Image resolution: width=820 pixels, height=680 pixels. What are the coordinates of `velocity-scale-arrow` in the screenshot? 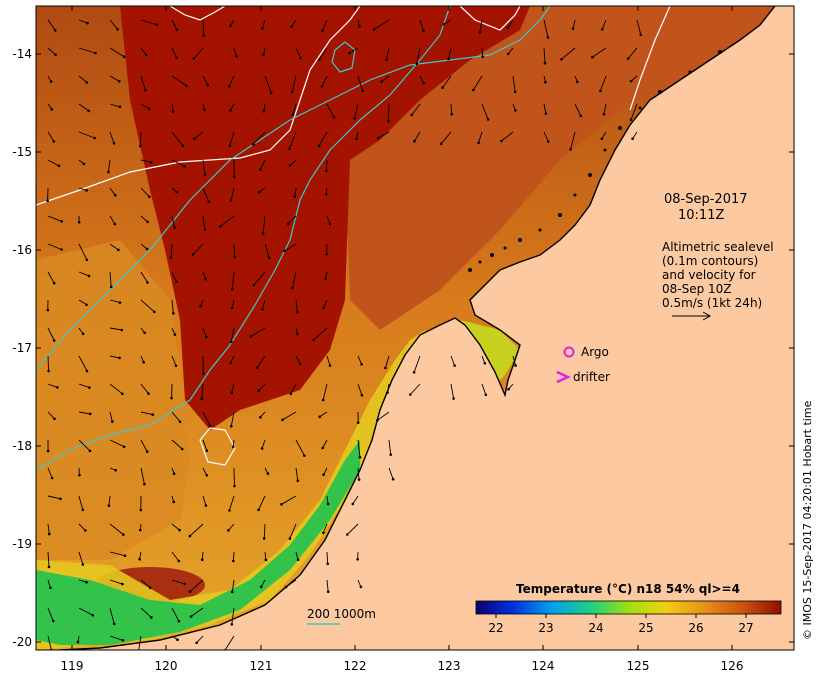 It's located at (692, 316).